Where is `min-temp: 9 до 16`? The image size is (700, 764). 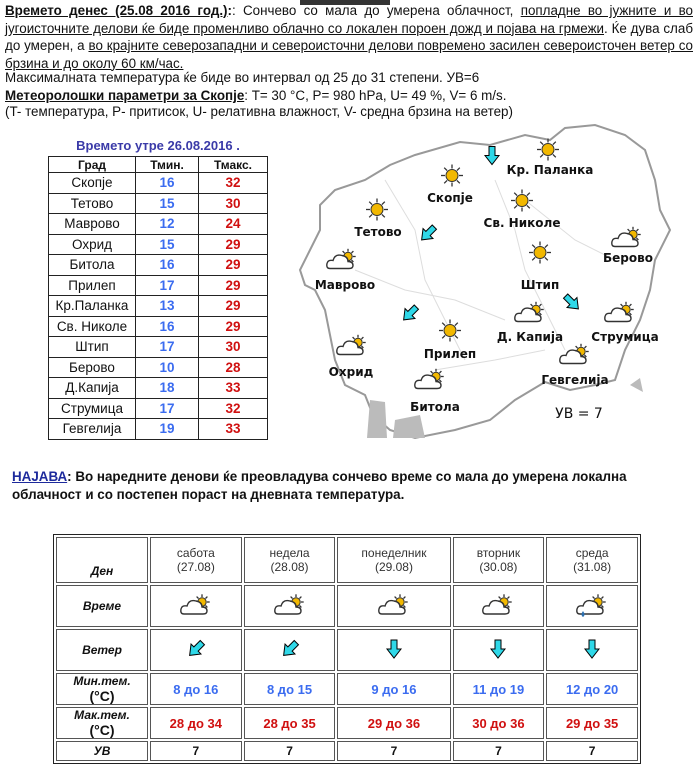
min-temp: 9 до 16 is located at coordinates (394, 689).